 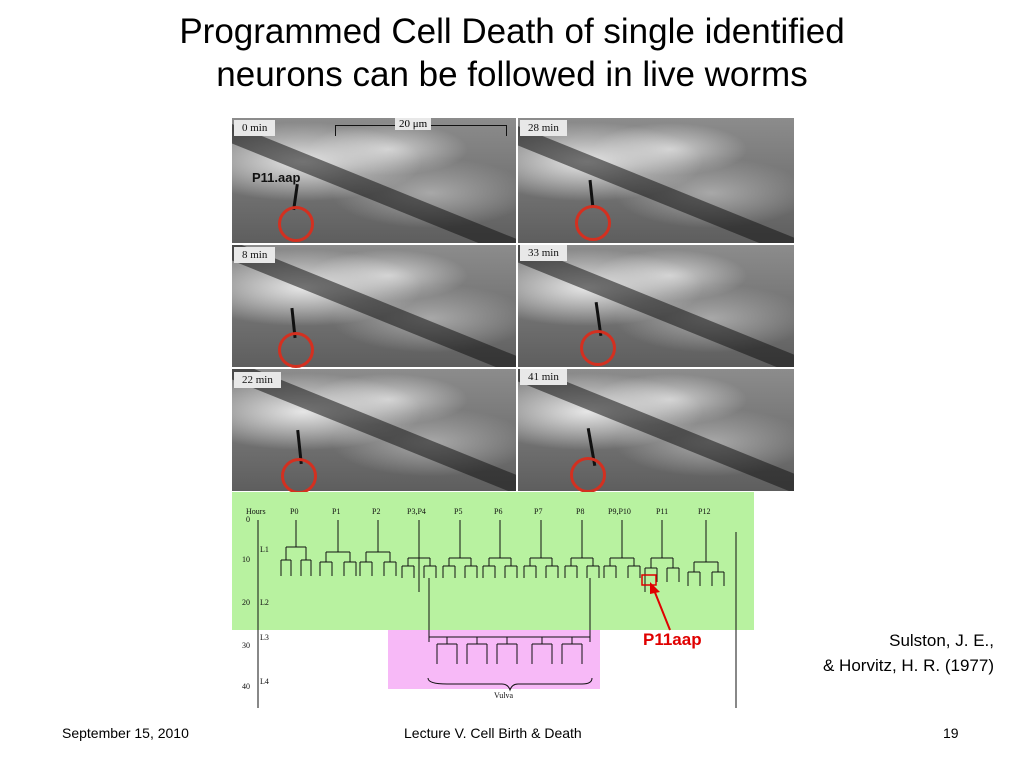 What do you see at coordinates (294, 511) in the screenshot?
I see `cell-name: P0` at bounding box center [294, 511].